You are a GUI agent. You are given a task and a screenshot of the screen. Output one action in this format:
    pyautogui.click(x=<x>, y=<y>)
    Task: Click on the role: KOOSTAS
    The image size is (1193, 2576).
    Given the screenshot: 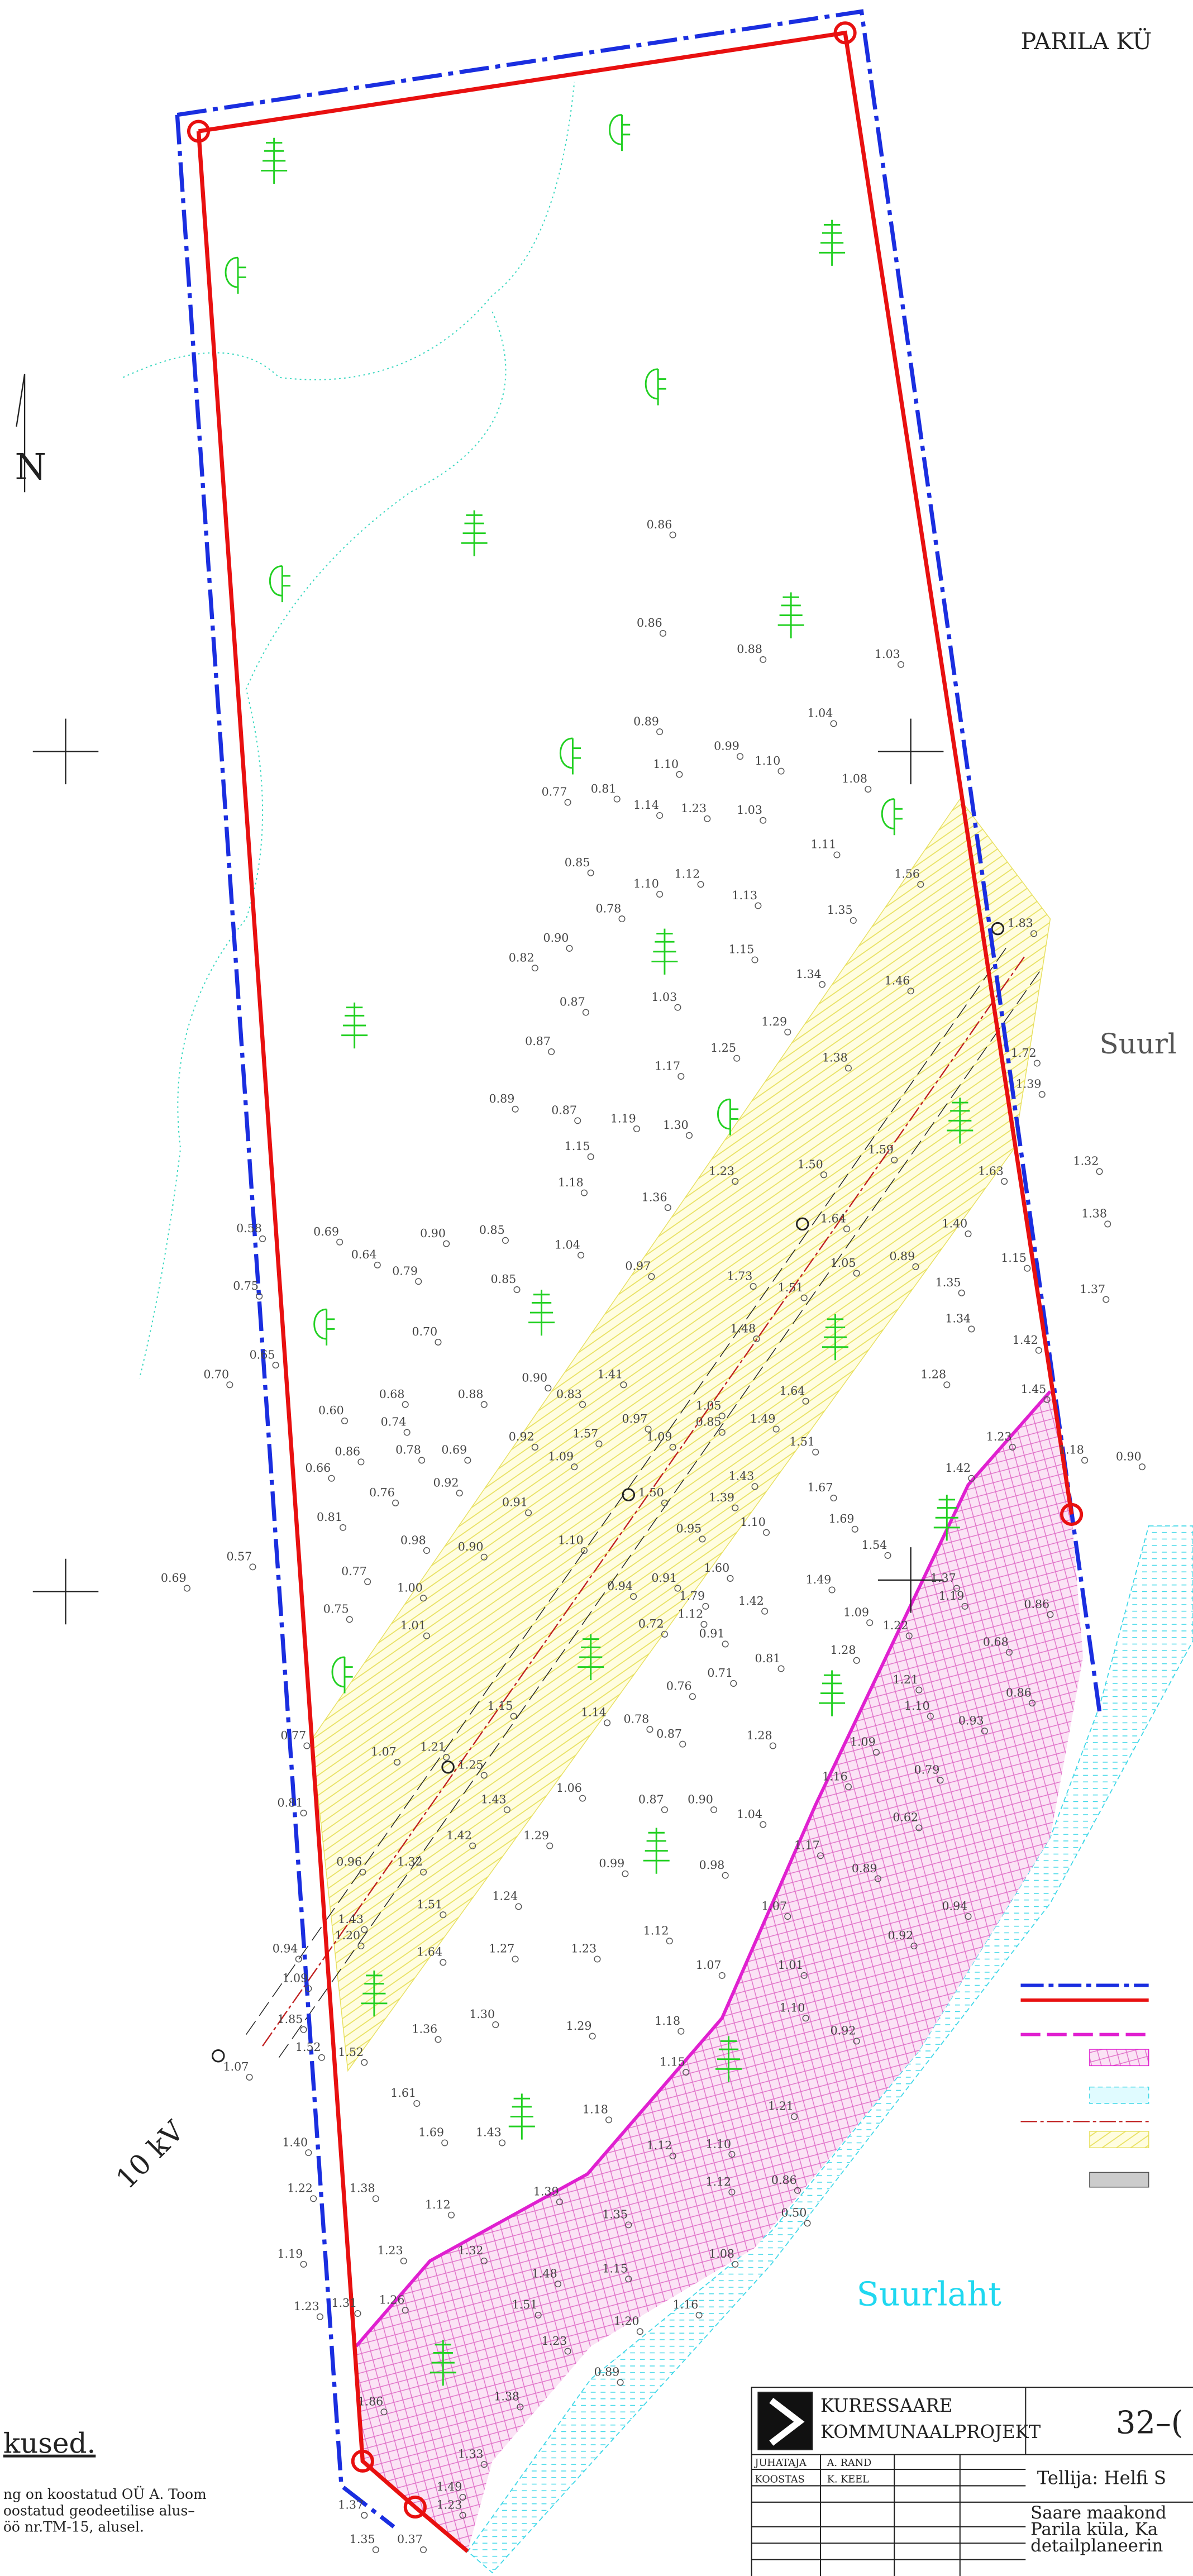 What is the action you would take?
    pyautogui.click(x=780, y=2480)
    